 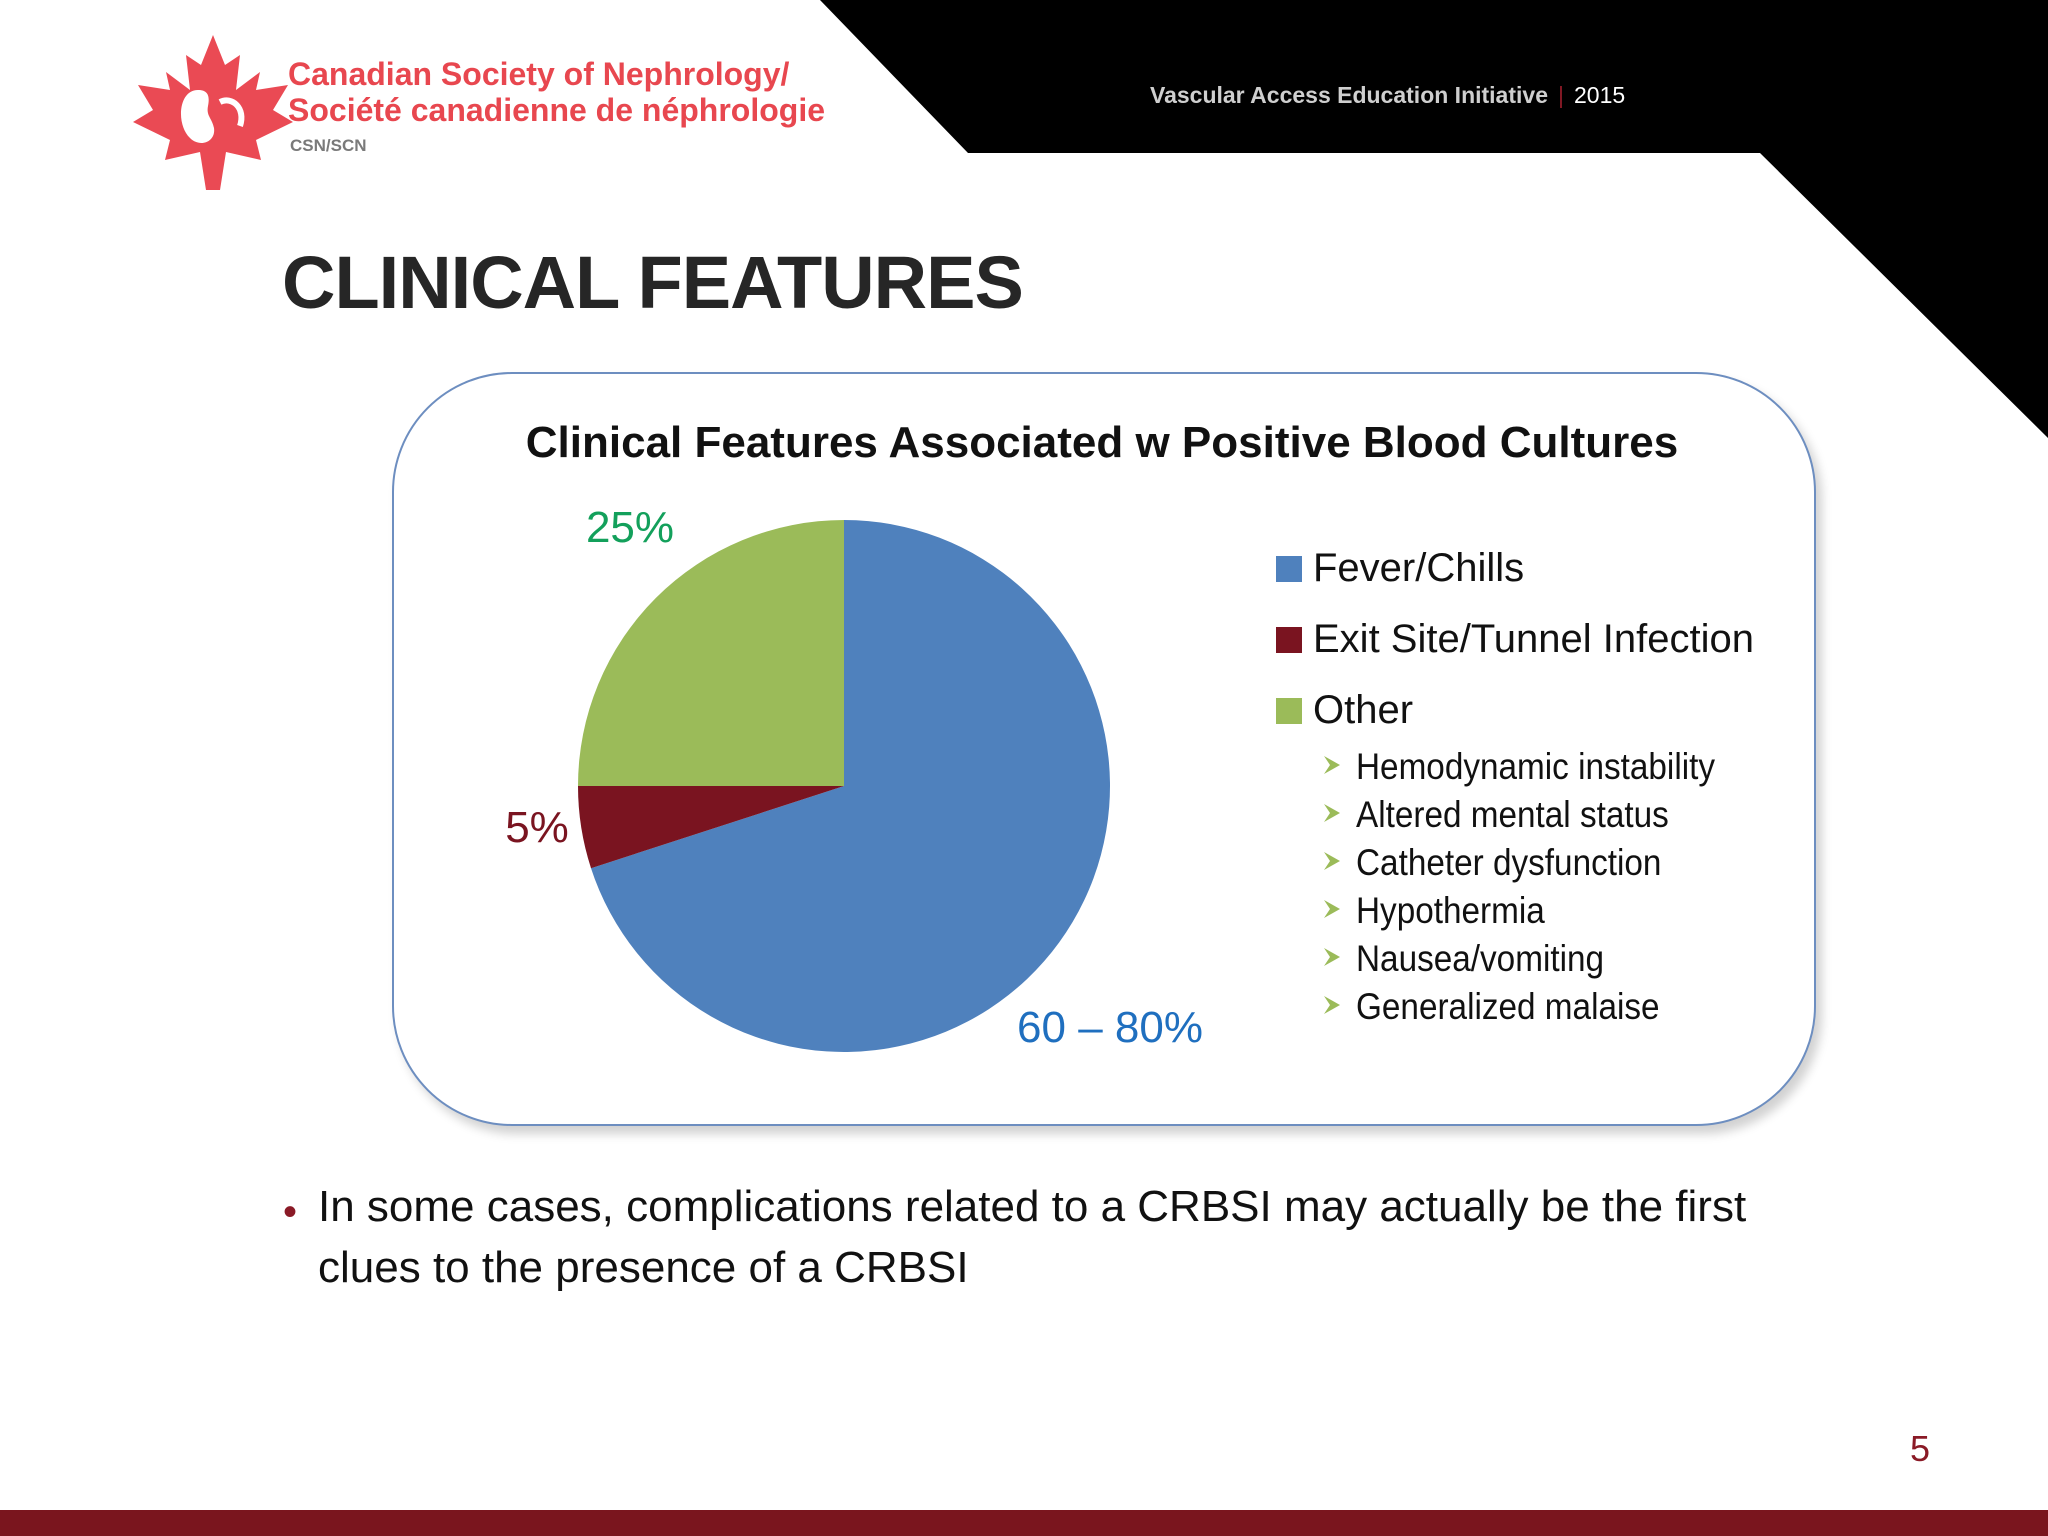 What do you see at coordinates (1533, 639) in the screenshot?
I see `legend-label-exit-site: Exit Site/Tunnel Infection` at bounding box center [1533, 639].